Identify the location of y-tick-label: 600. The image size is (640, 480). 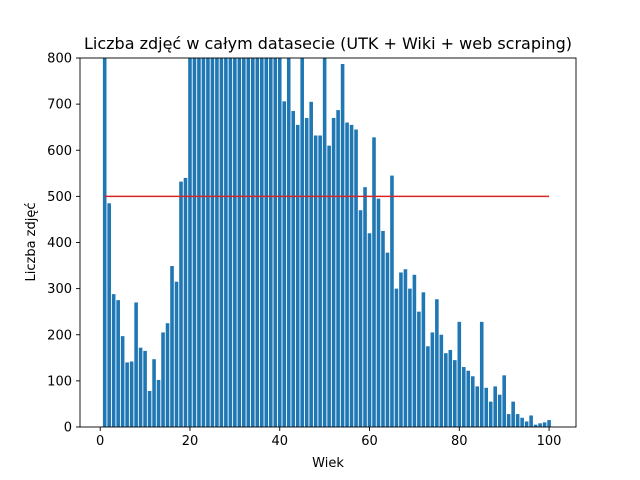
(59, 151).